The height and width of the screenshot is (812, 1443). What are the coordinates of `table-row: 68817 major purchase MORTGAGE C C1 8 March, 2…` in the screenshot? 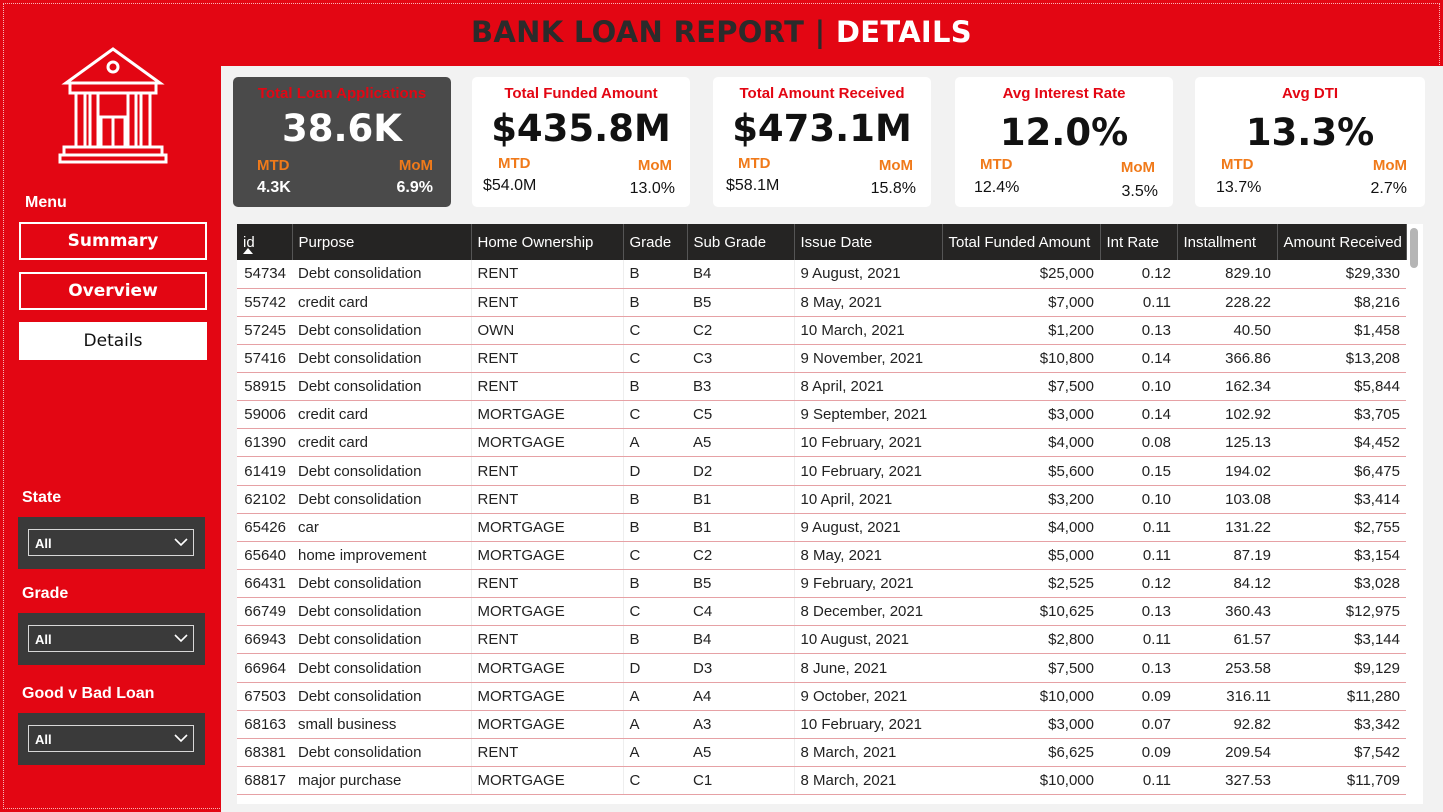 It's located at (821, 781).